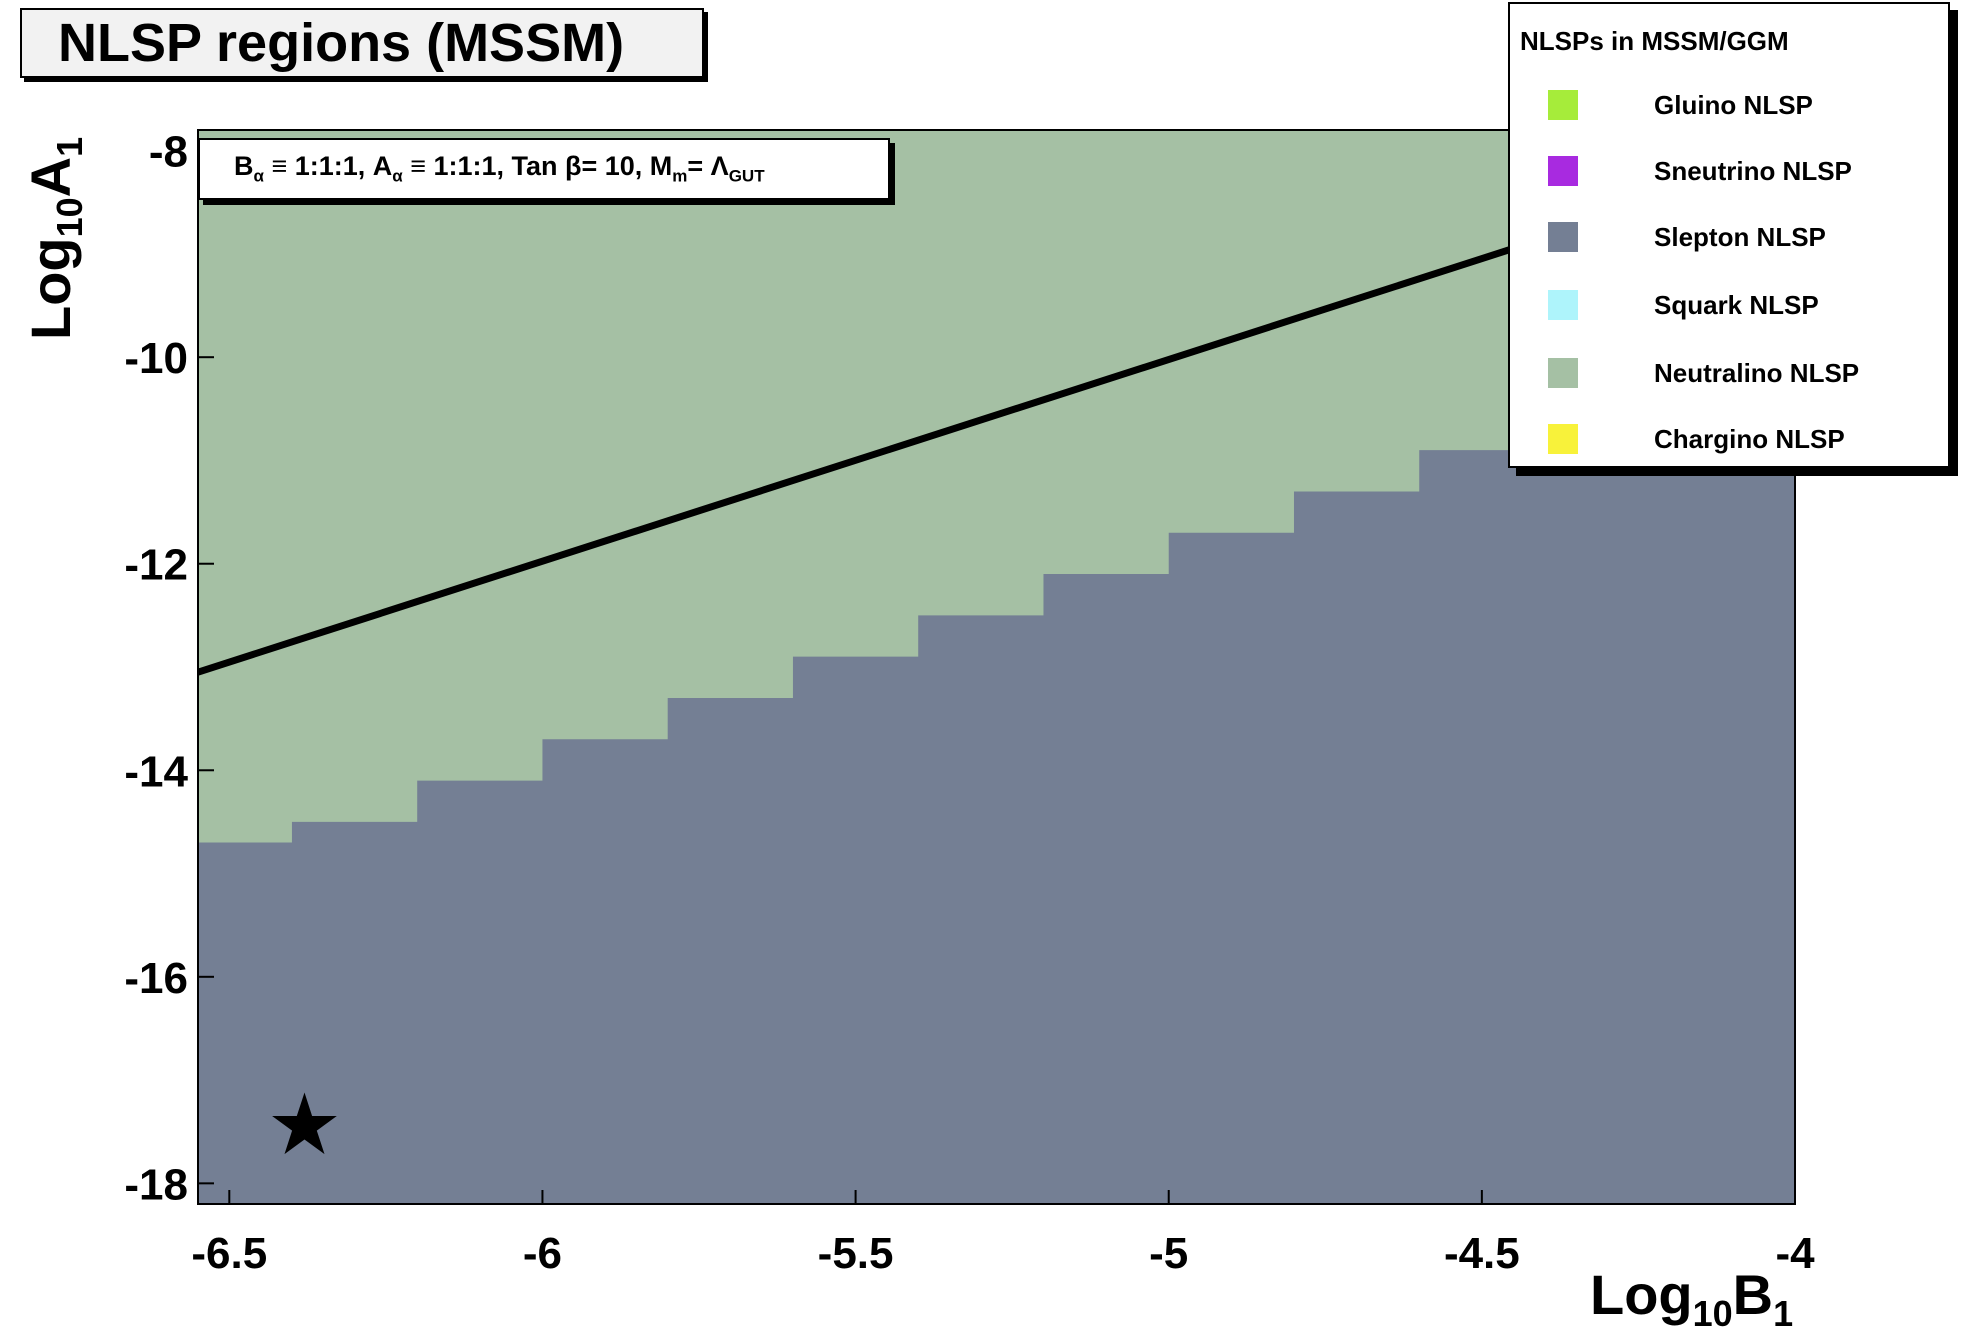  I want to click on y-axis-title-var: A, so click(50, 177).